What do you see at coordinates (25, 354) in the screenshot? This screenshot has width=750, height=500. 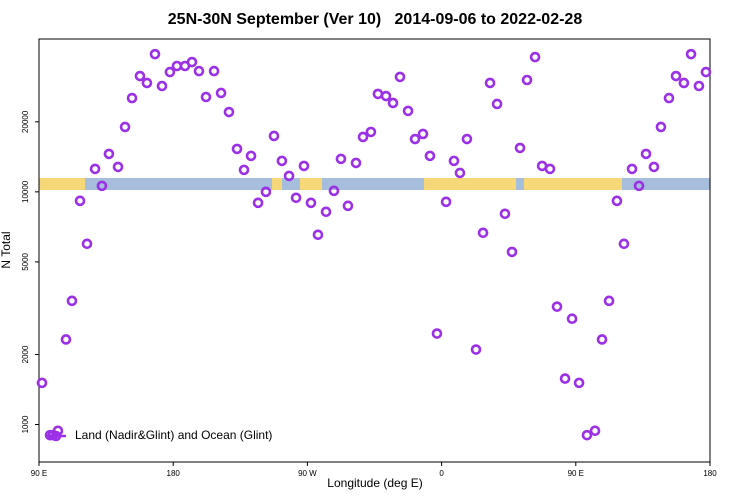 I see `y-tick-label: 2000` at bounding box center [25, 354].